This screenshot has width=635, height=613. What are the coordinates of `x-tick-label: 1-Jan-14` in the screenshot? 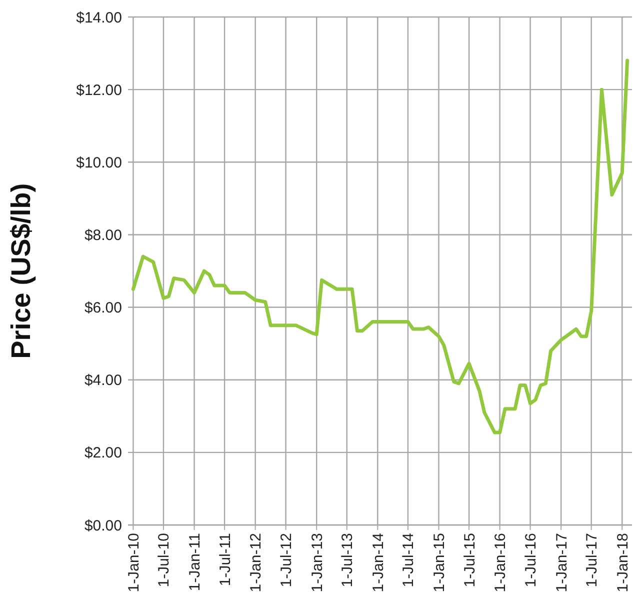 It's located at (378, 562).